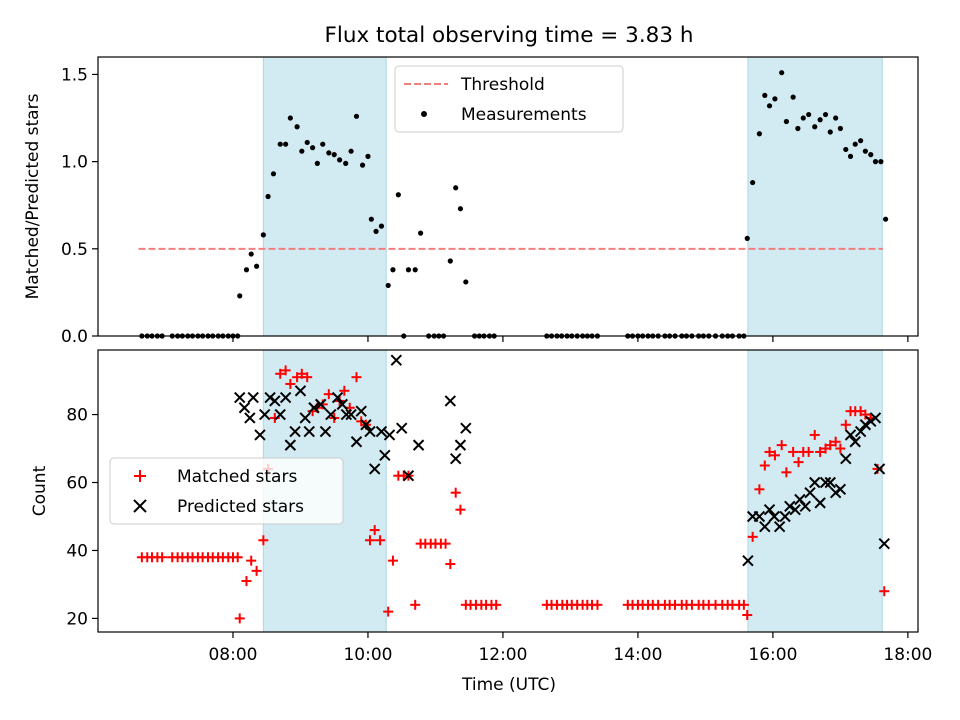 This screenshot has height=720, width=960. What do you see at coordinates (502, 655) in the screenshot?
I see `x-tick-label: 12:00` at bounding box center [502, 655].